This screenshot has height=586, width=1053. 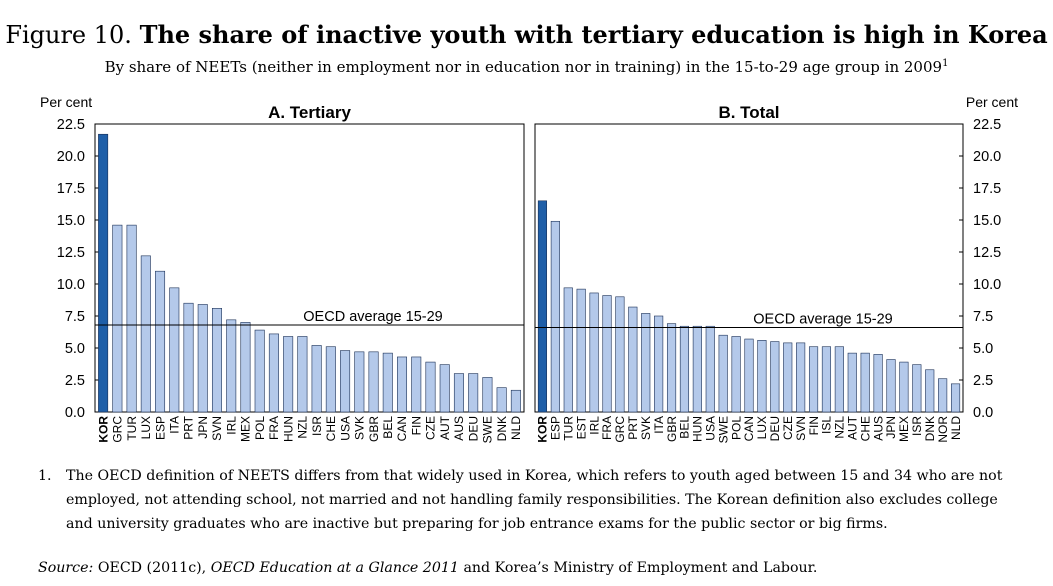 I want to click on panel-b-ytick-label: 20.0, so click(x=987, y=157).